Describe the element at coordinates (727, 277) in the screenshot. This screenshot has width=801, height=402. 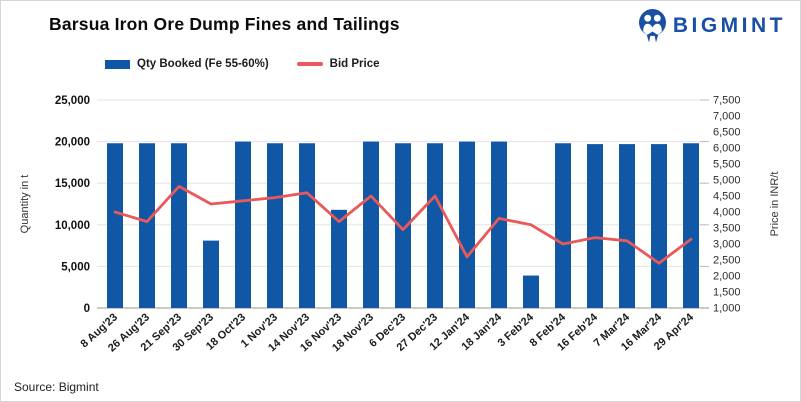
I see `right-axis-tick: 2,000` at that location.